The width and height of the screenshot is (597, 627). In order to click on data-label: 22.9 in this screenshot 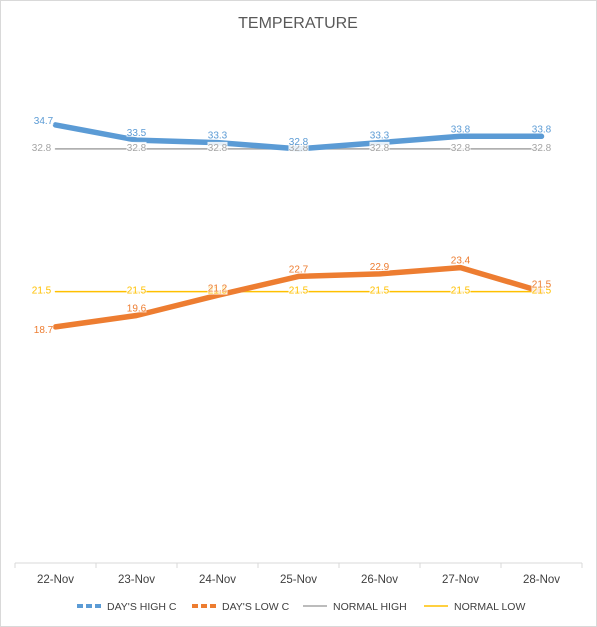, I will do `click(380, 267)`.